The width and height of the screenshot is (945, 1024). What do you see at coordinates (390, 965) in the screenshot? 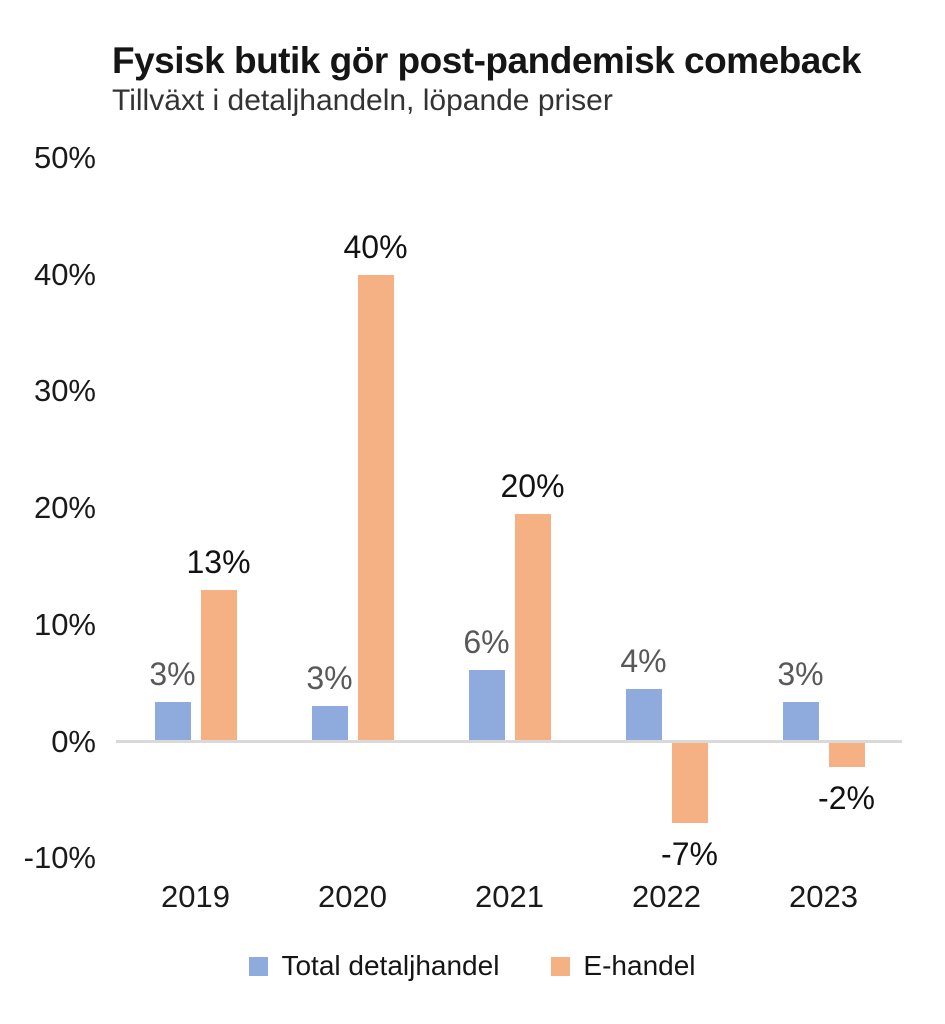
I see `legend-label-total-detaljhandel: Total detaljhandel` at bounding box center [390, 965].